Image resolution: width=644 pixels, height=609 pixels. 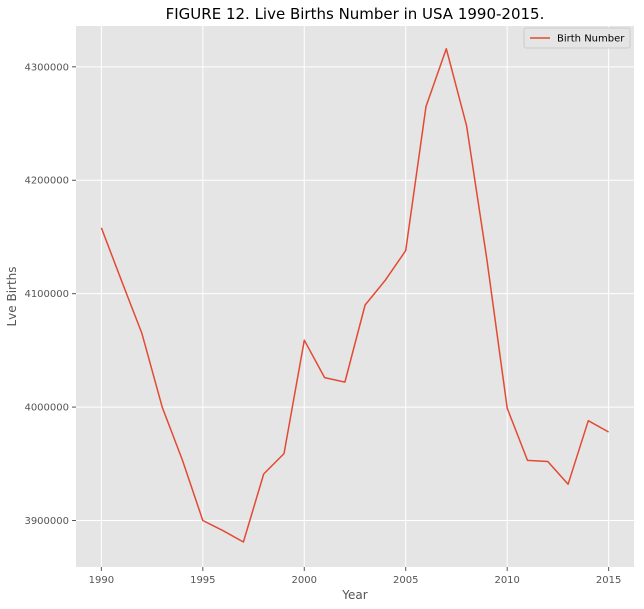 What do you see at coordinates (46, 294) in the screenshot?
I see `y-tick-label: 4100000` at bounding box center [46, 294].